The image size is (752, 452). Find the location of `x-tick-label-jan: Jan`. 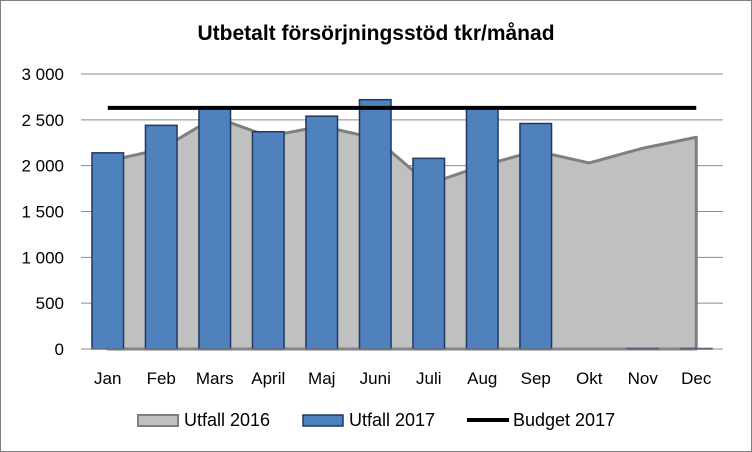

x-tick-label-jan: Jan is located at coordinates (107, 378).